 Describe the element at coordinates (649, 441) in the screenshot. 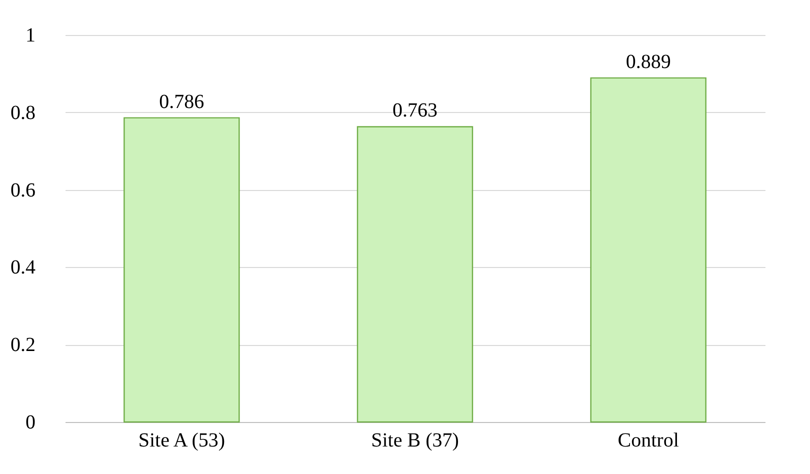

I see `x-tick-label: Control` at that location.